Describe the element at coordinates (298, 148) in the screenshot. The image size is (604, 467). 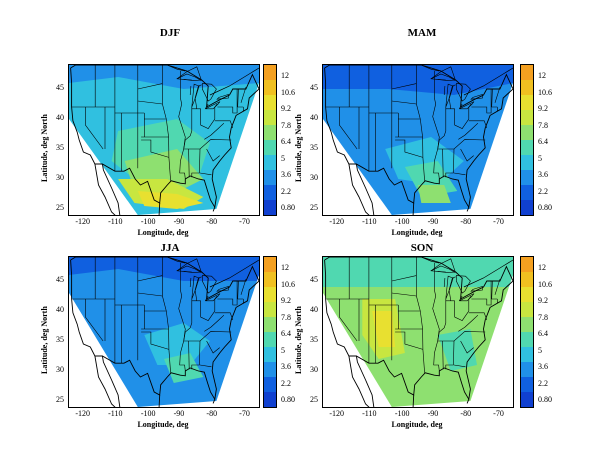
I see `y-axis-label: Latitude, deg North` at that location.